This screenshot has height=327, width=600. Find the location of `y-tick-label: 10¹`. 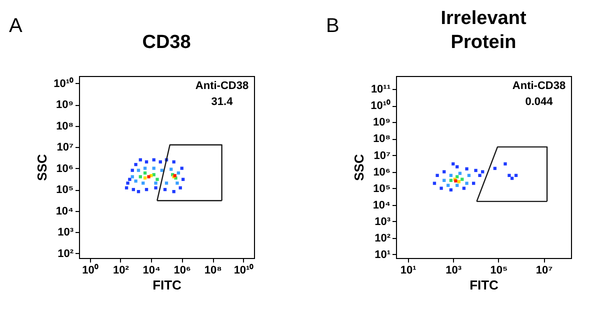

y-tick-label: 10¹ is located at coordinates (382, 254).